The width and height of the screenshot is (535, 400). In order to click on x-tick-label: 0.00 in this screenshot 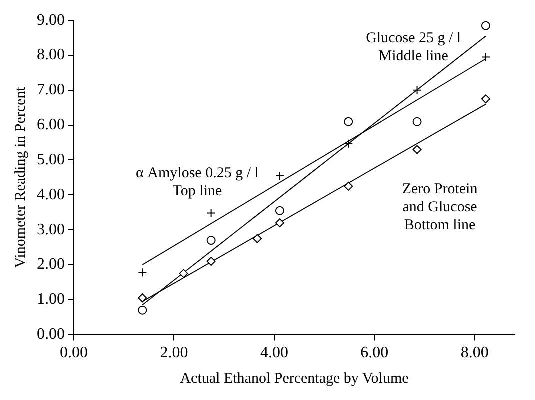, I will do `click(74, 353)`.